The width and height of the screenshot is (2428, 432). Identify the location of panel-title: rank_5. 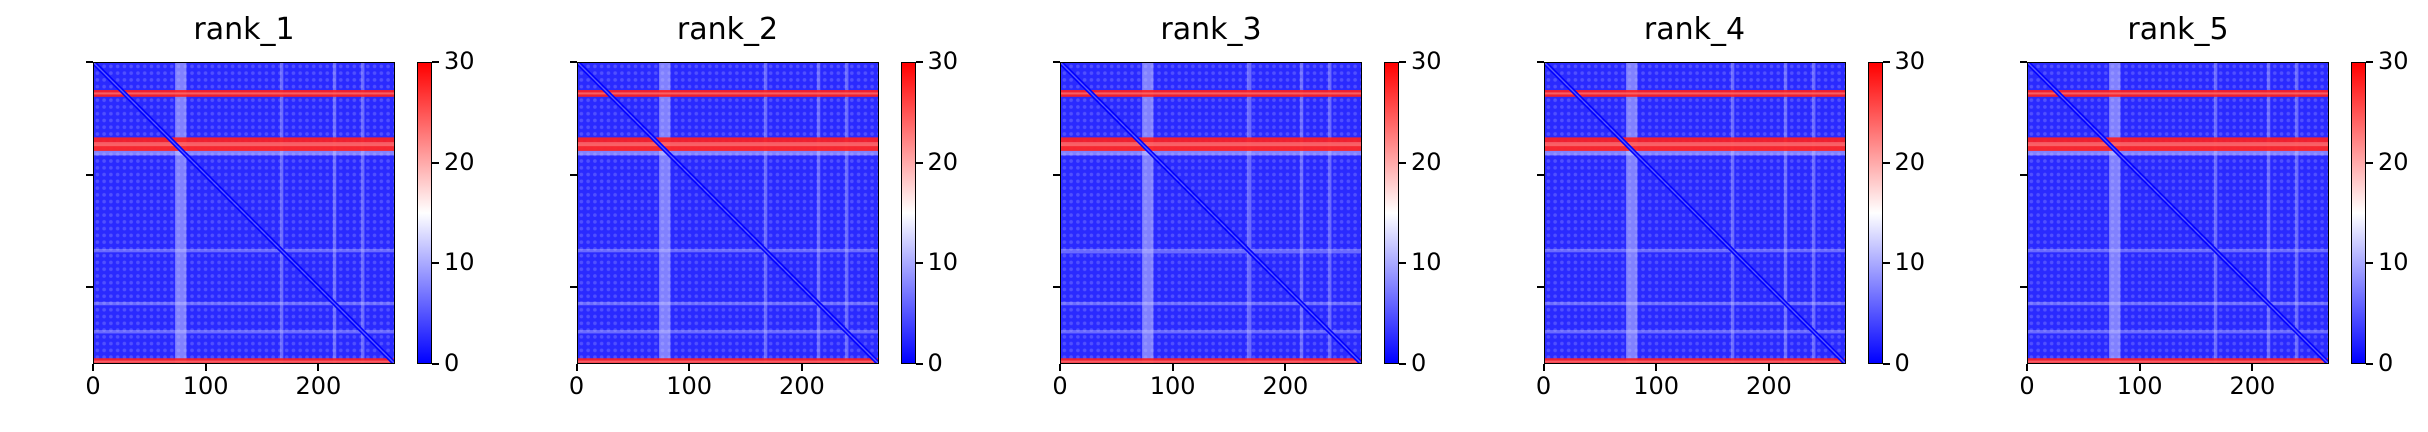
(2178, 29).